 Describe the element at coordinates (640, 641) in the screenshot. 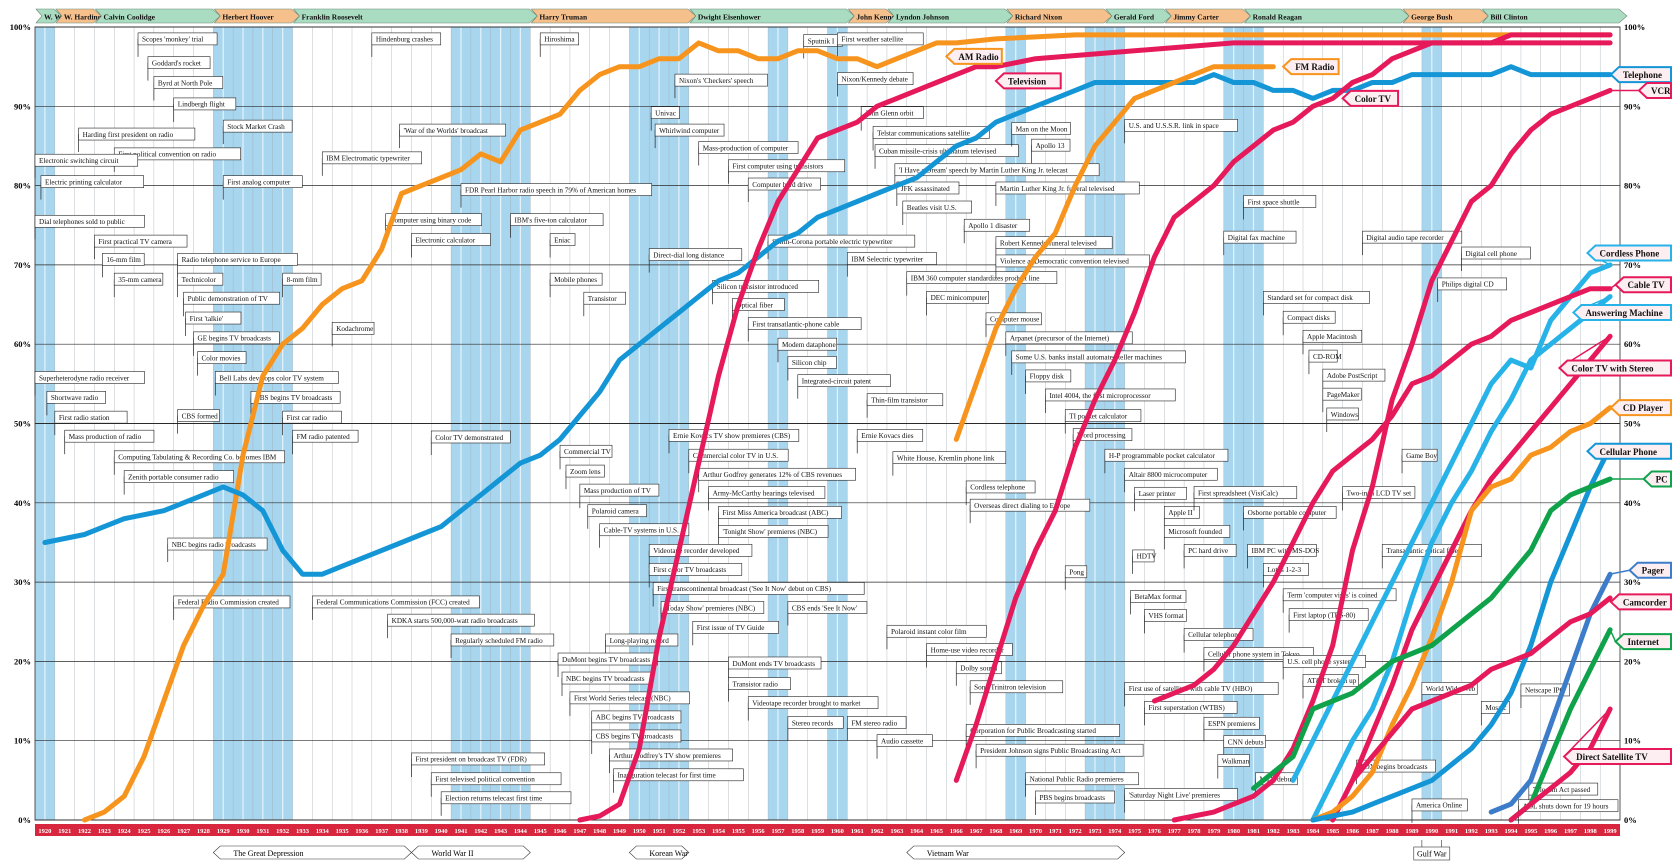

I see `annotation-text: Long-playing record` at that location.